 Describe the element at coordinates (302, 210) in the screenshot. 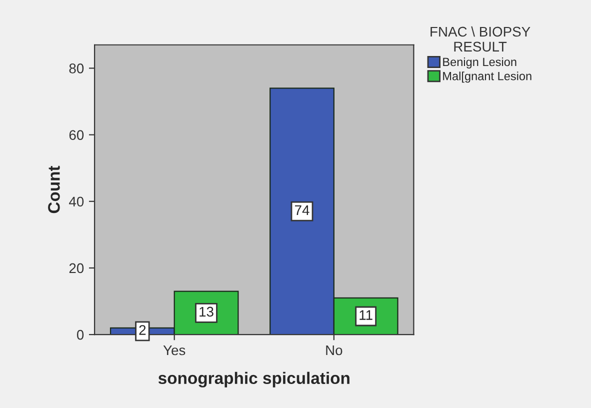

I see `data-label: 74` at that location.